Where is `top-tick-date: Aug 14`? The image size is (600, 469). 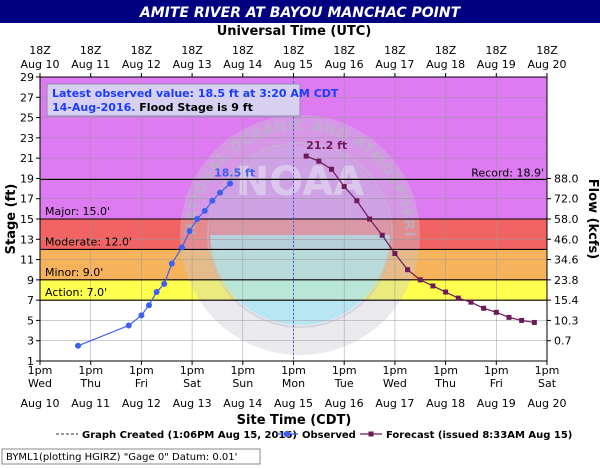 top-tick-date: Aug 14 is located at coordinates (242, 64).